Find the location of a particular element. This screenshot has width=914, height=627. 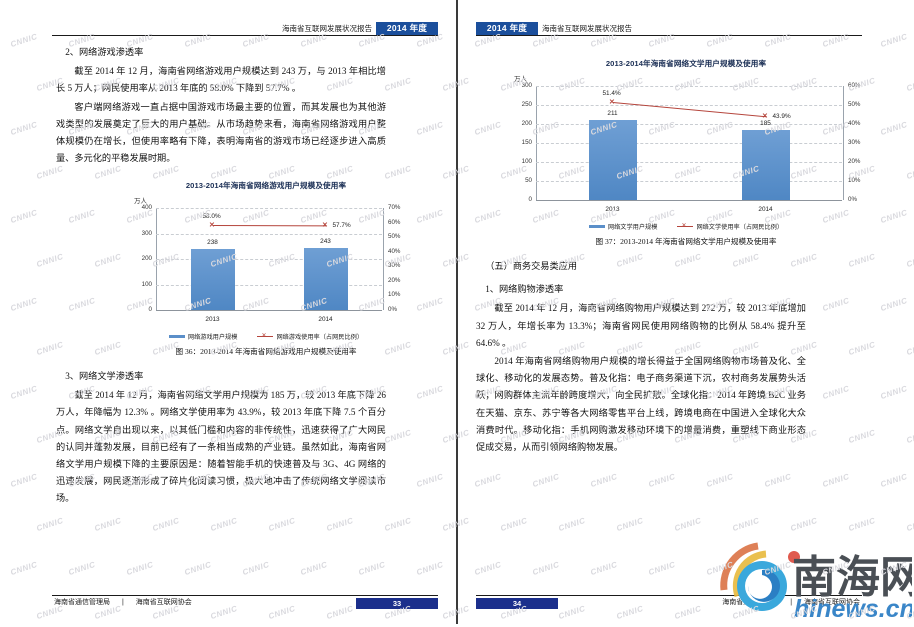

chart36-y-right-tick: 60% is located at coordinates (394, 222).